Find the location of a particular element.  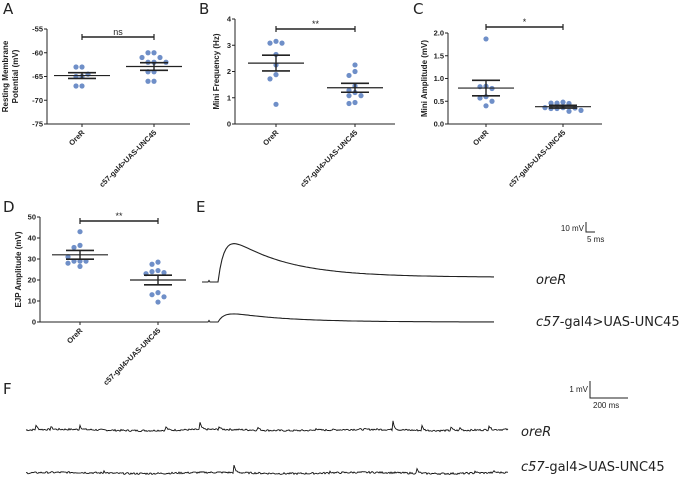

y-tick-label: 2.0 is located at coordinates (439, 33).